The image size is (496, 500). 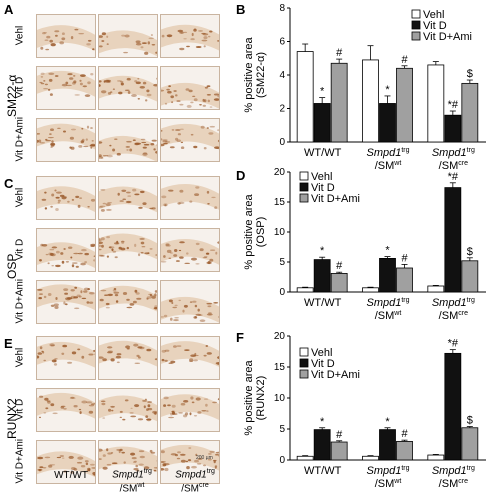 I want to click on micro-col-label-smwt: Smpd1trg /SMwt, so click(x=132, y=481).